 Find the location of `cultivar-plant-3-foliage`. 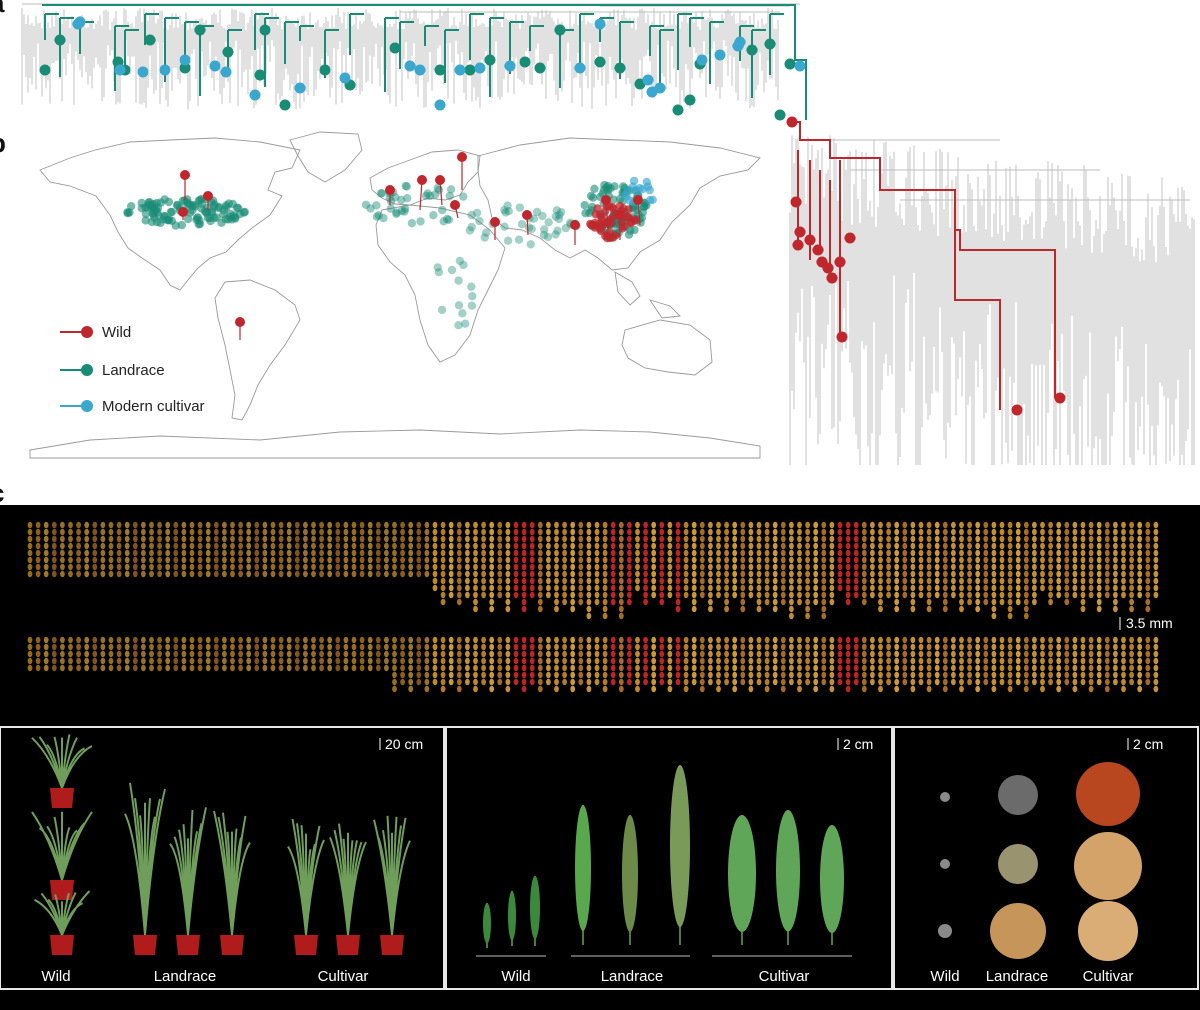

cultivar-plant-3-foliage is located at coordinates (392, 875).